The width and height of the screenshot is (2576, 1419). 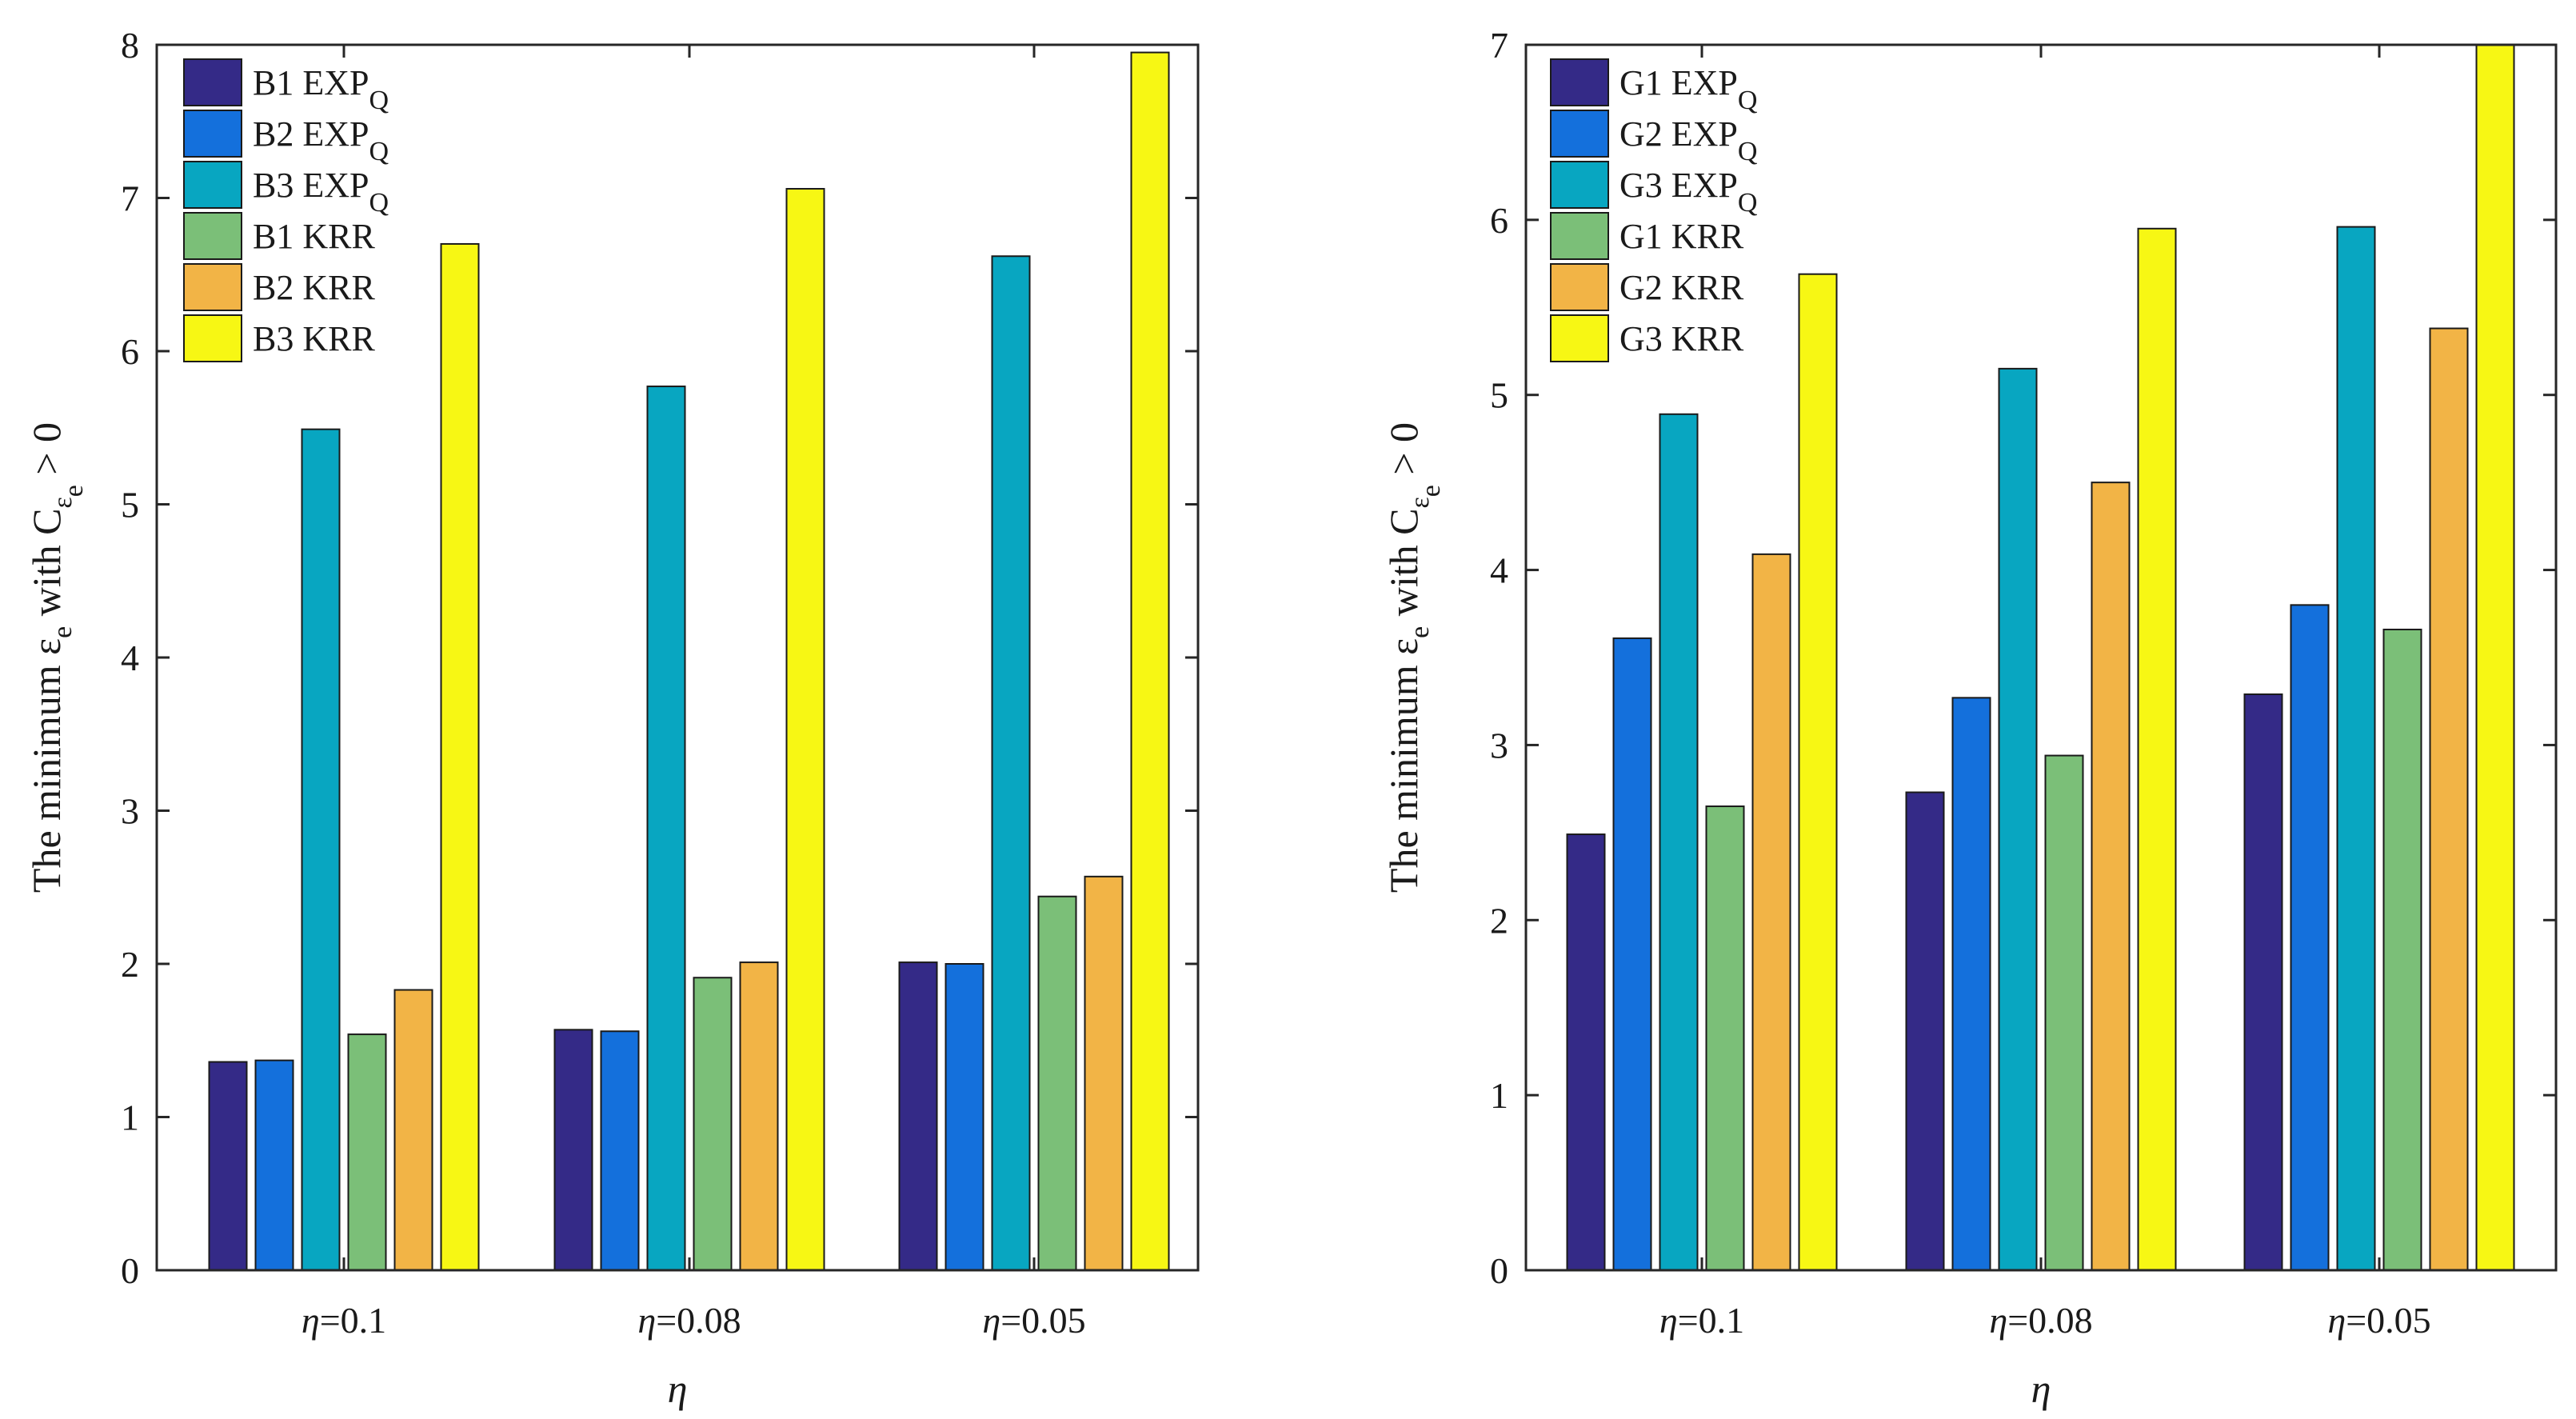 I want to click on y-axis-label-subscript: e, so click(x=63, y=632).